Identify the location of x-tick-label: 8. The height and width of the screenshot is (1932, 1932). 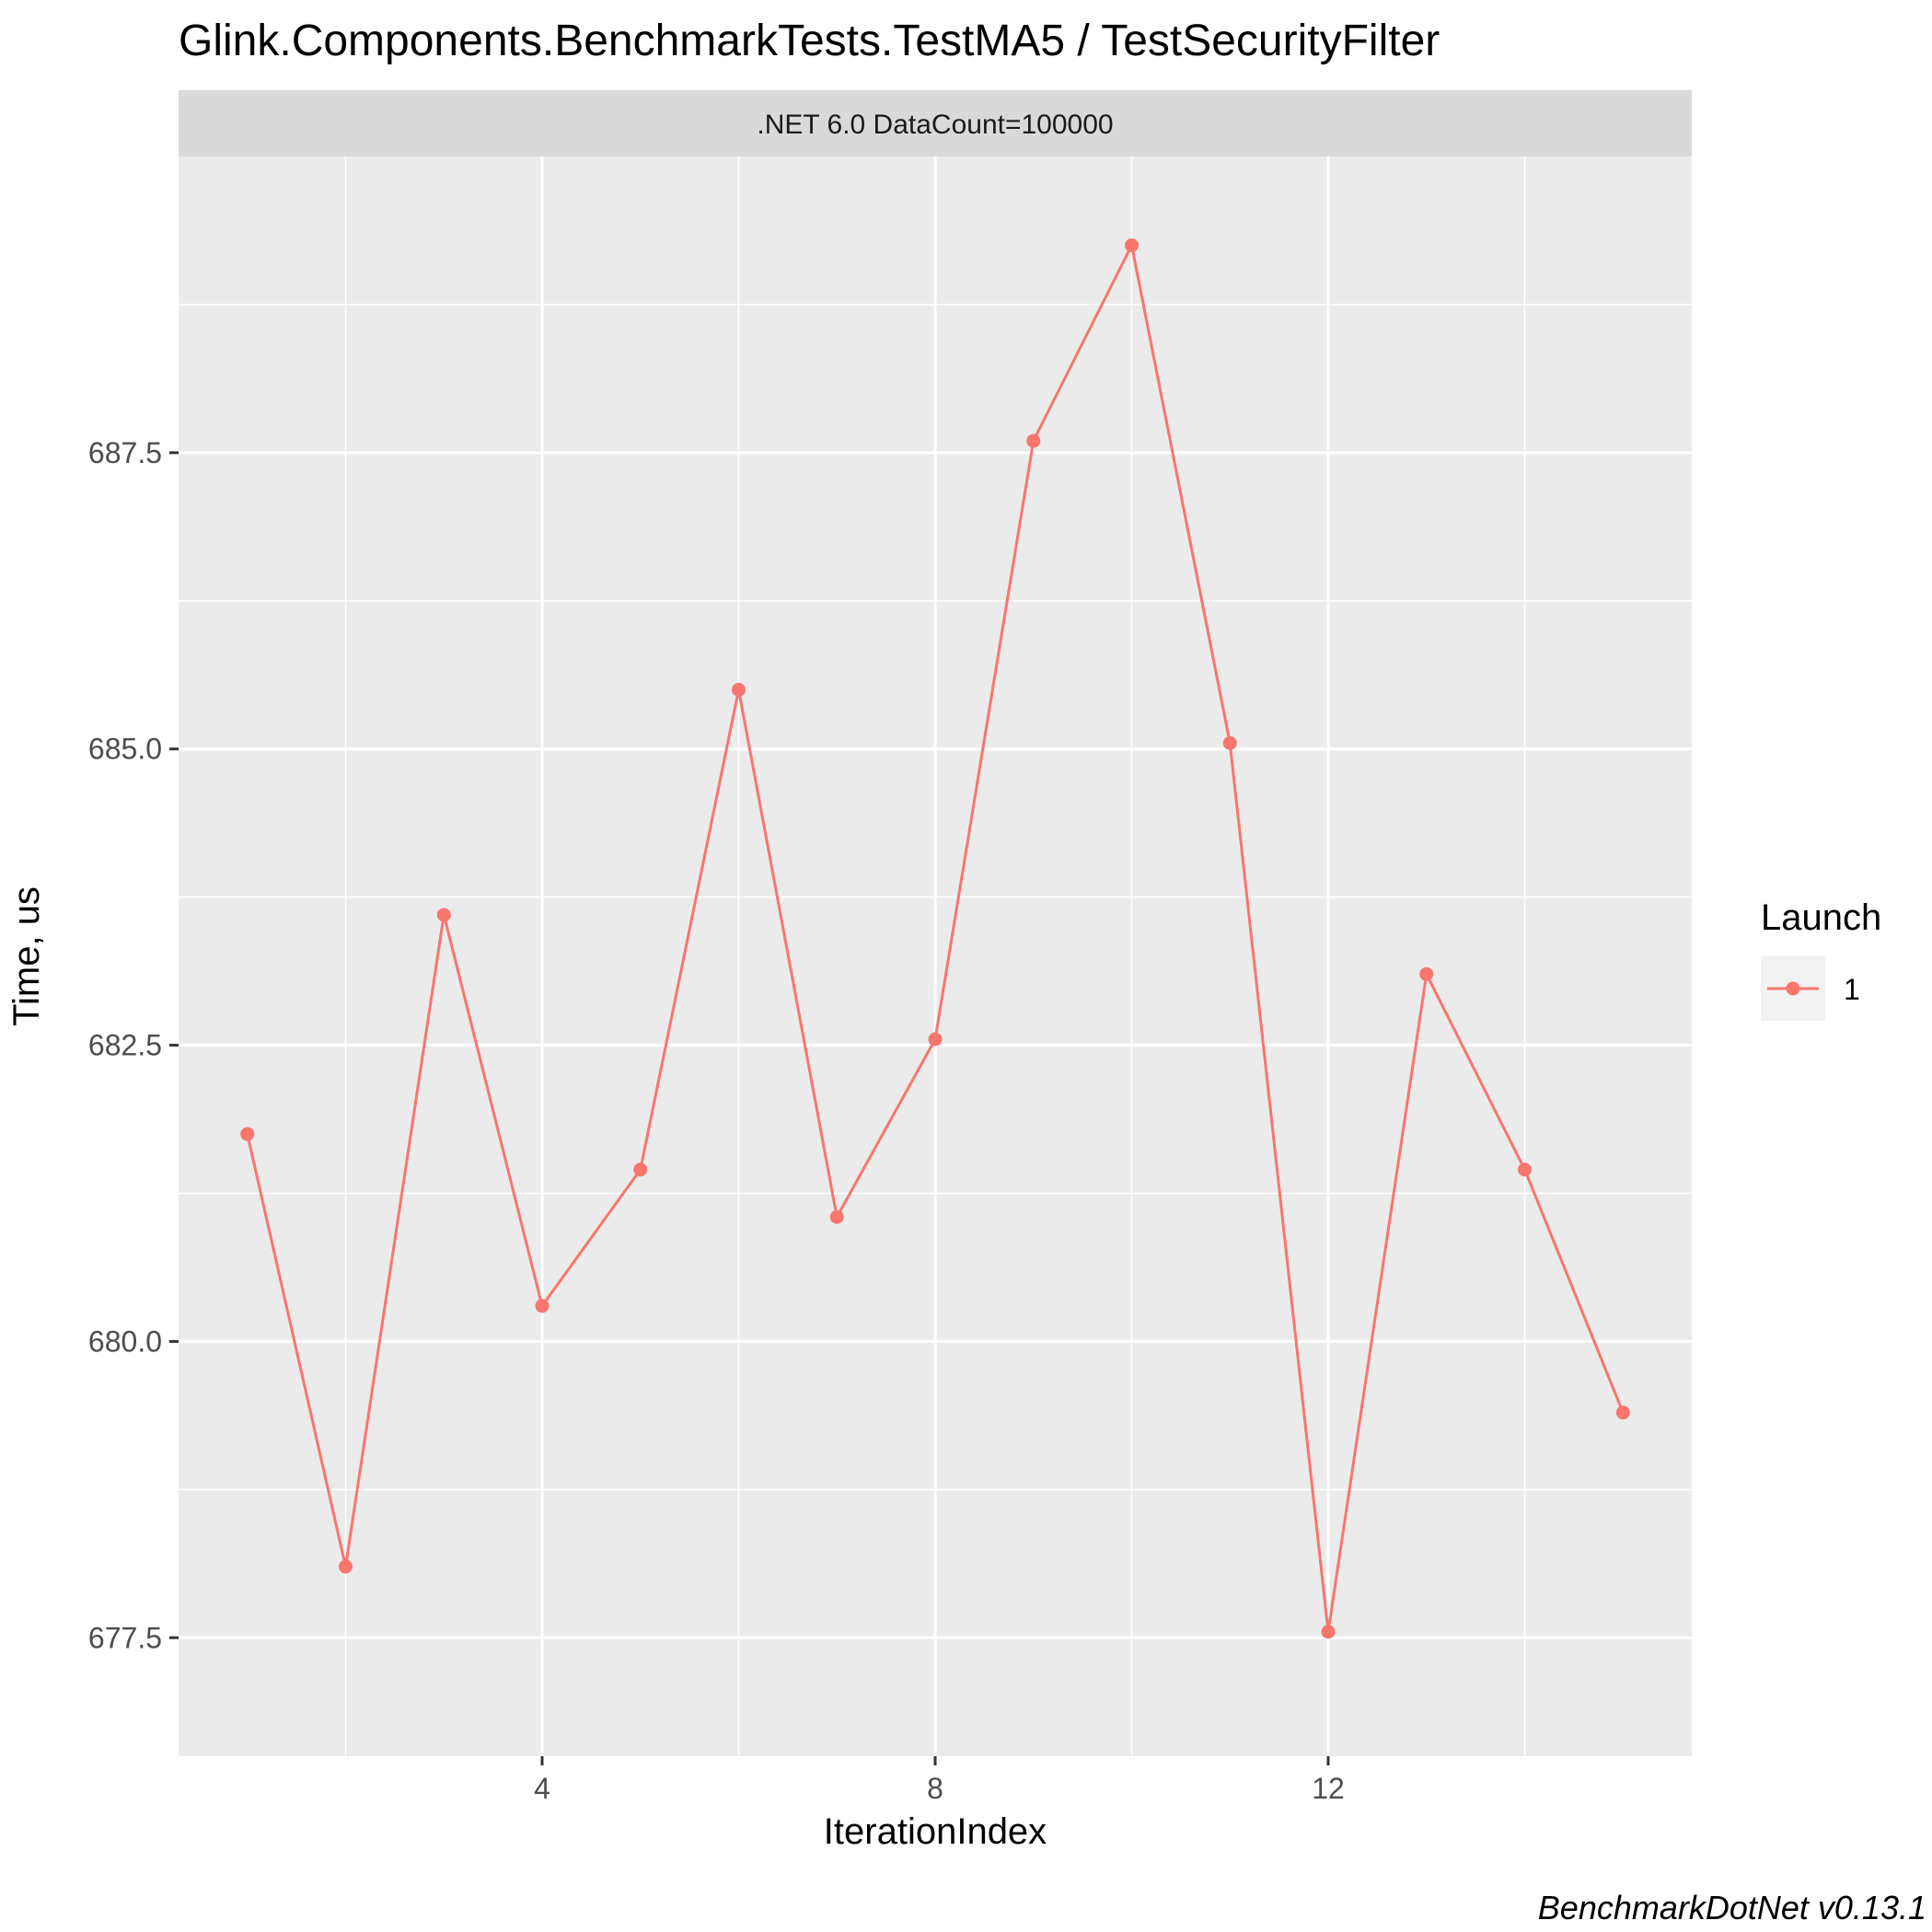
(935, 1789).